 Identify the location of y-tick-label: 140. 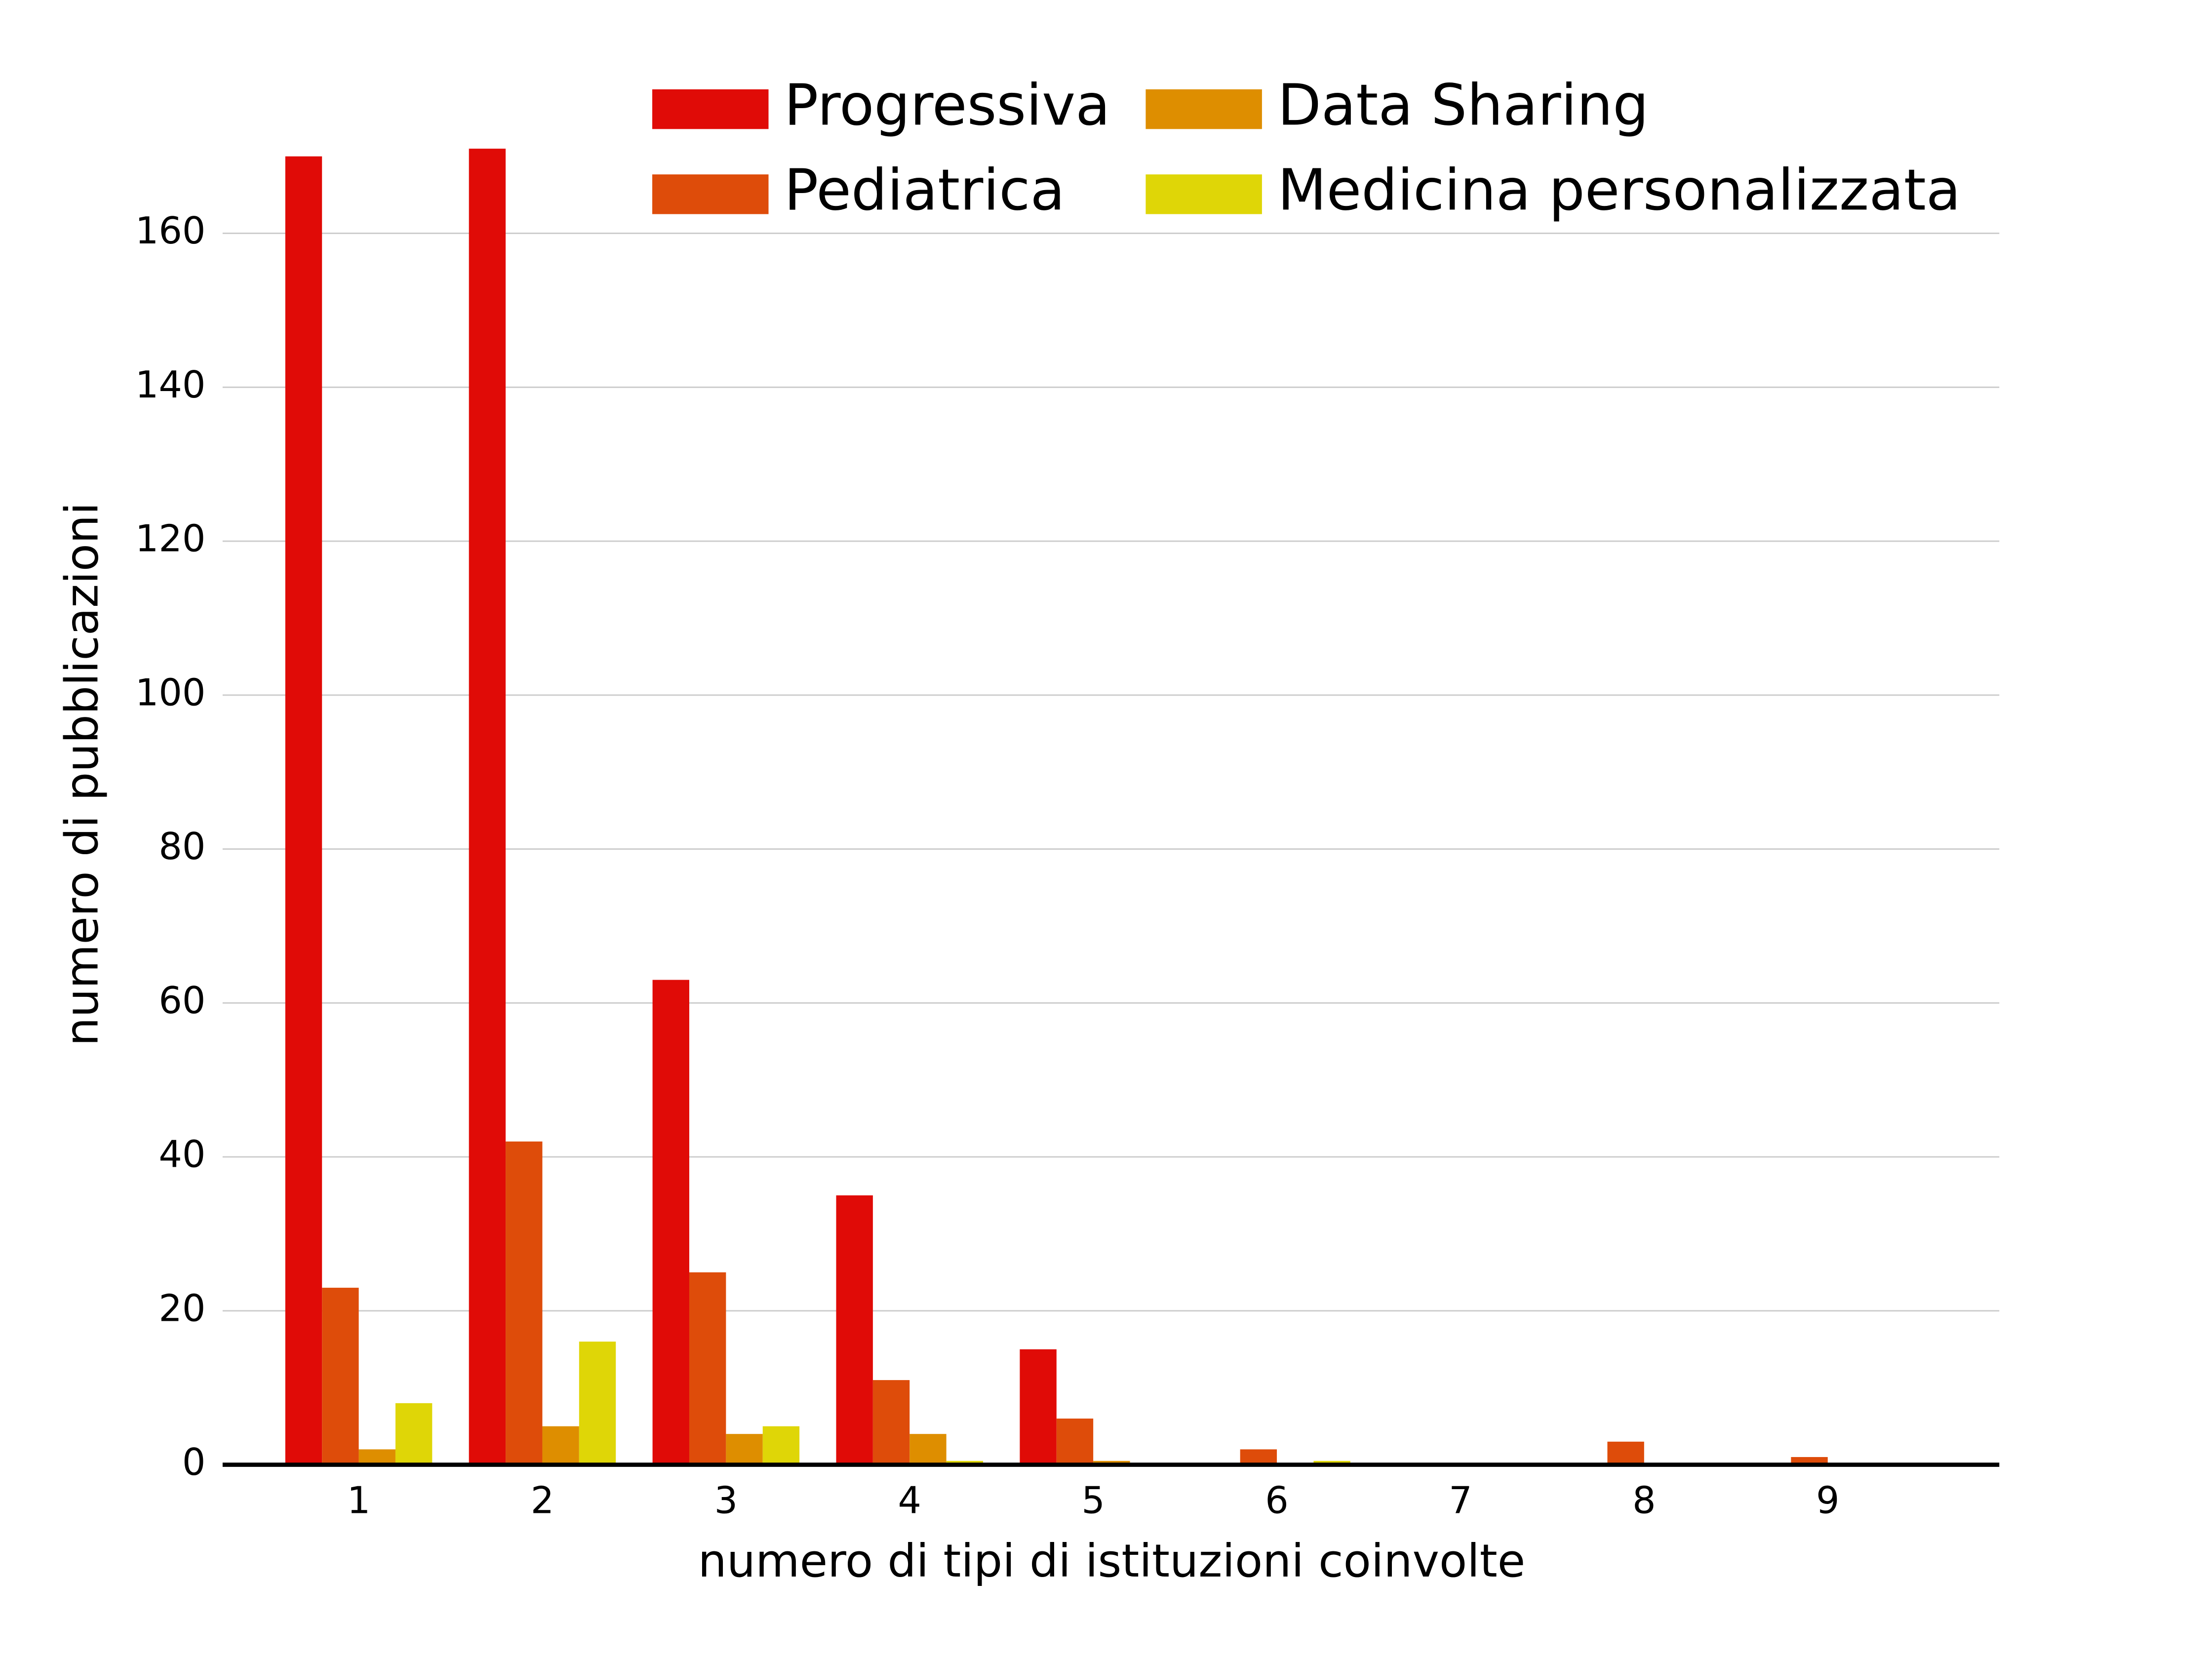
(170, 385).